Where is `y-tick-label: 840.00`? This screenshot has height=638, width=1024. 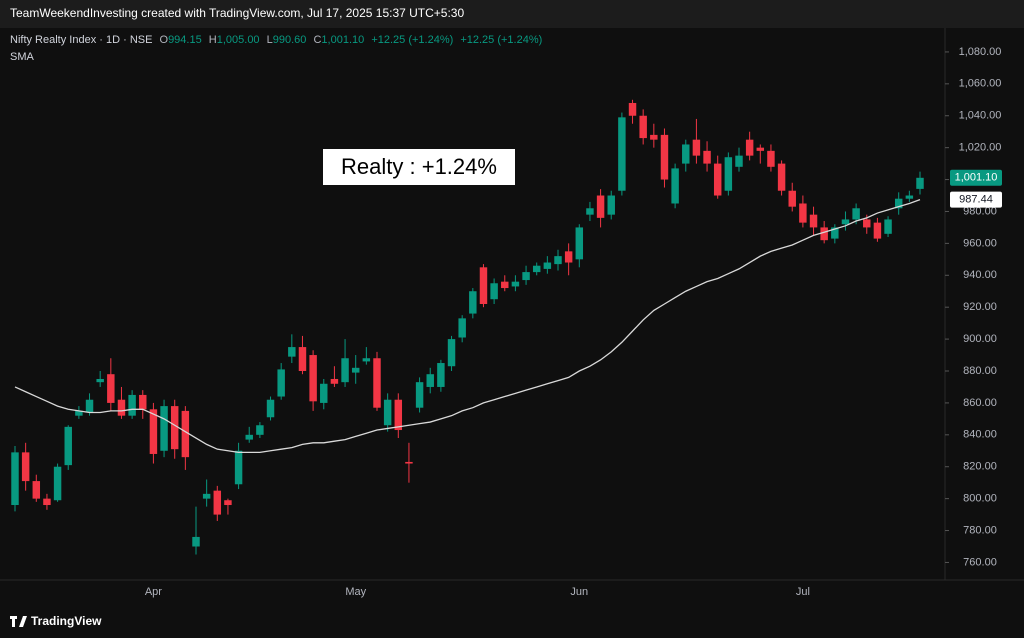
y-tick-label: 840.00 is located at coordinates (980, 435).